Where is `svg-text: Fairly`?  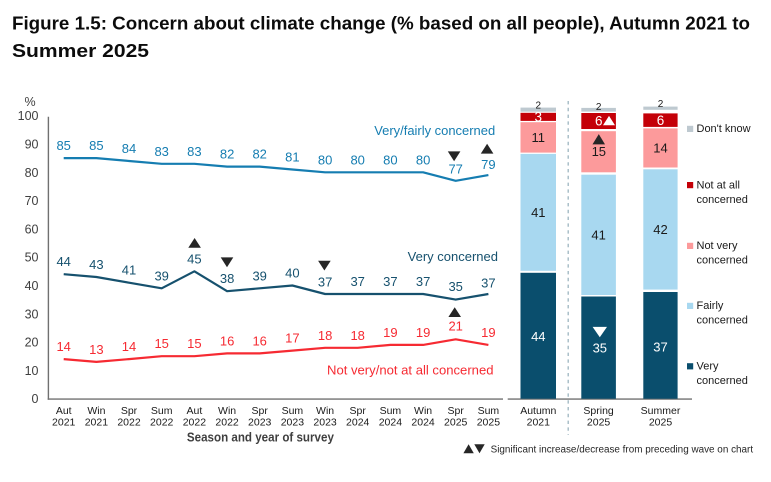
svg-text: Fairly is located at coordinates (710, 306).